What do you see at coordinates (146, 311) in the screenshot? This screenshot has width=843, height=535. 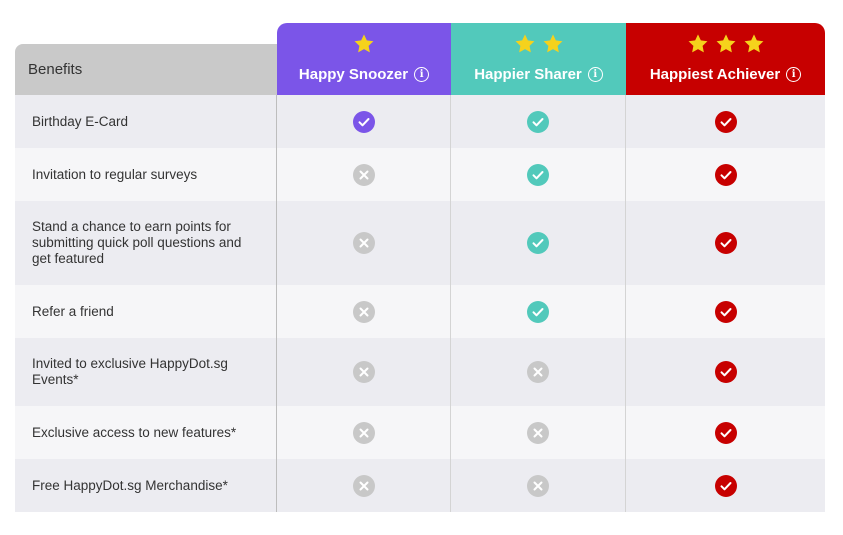 I see `benefit-label: Refer a friend` at bounding box center [146, 311].